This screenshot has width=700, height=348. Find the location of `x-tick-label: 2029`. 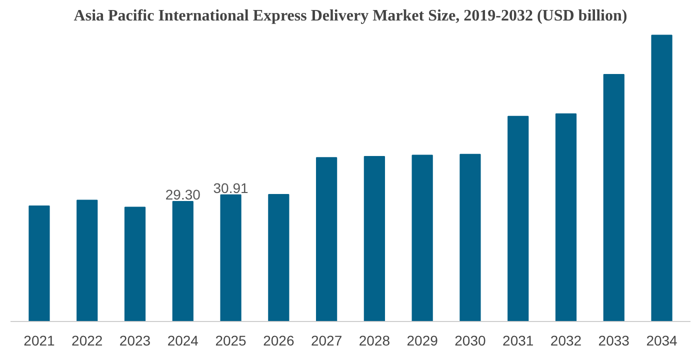

x-tick-label: 2029 is located at coordinates (422, 340).